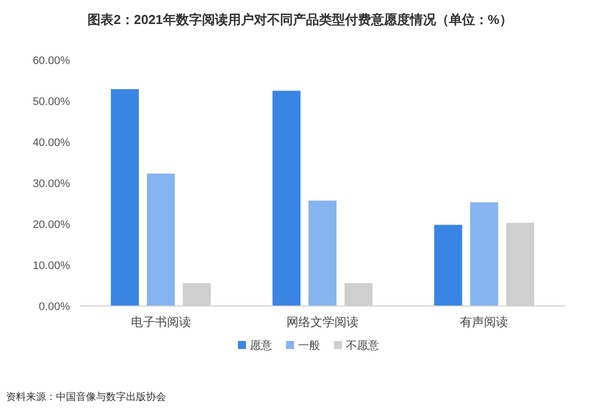 The image size is (600, 413). What do you see at coordinates (51, 102) in the screenshot?
I see `y-tick-label: 50.00%` at bounding box center [51, 102].